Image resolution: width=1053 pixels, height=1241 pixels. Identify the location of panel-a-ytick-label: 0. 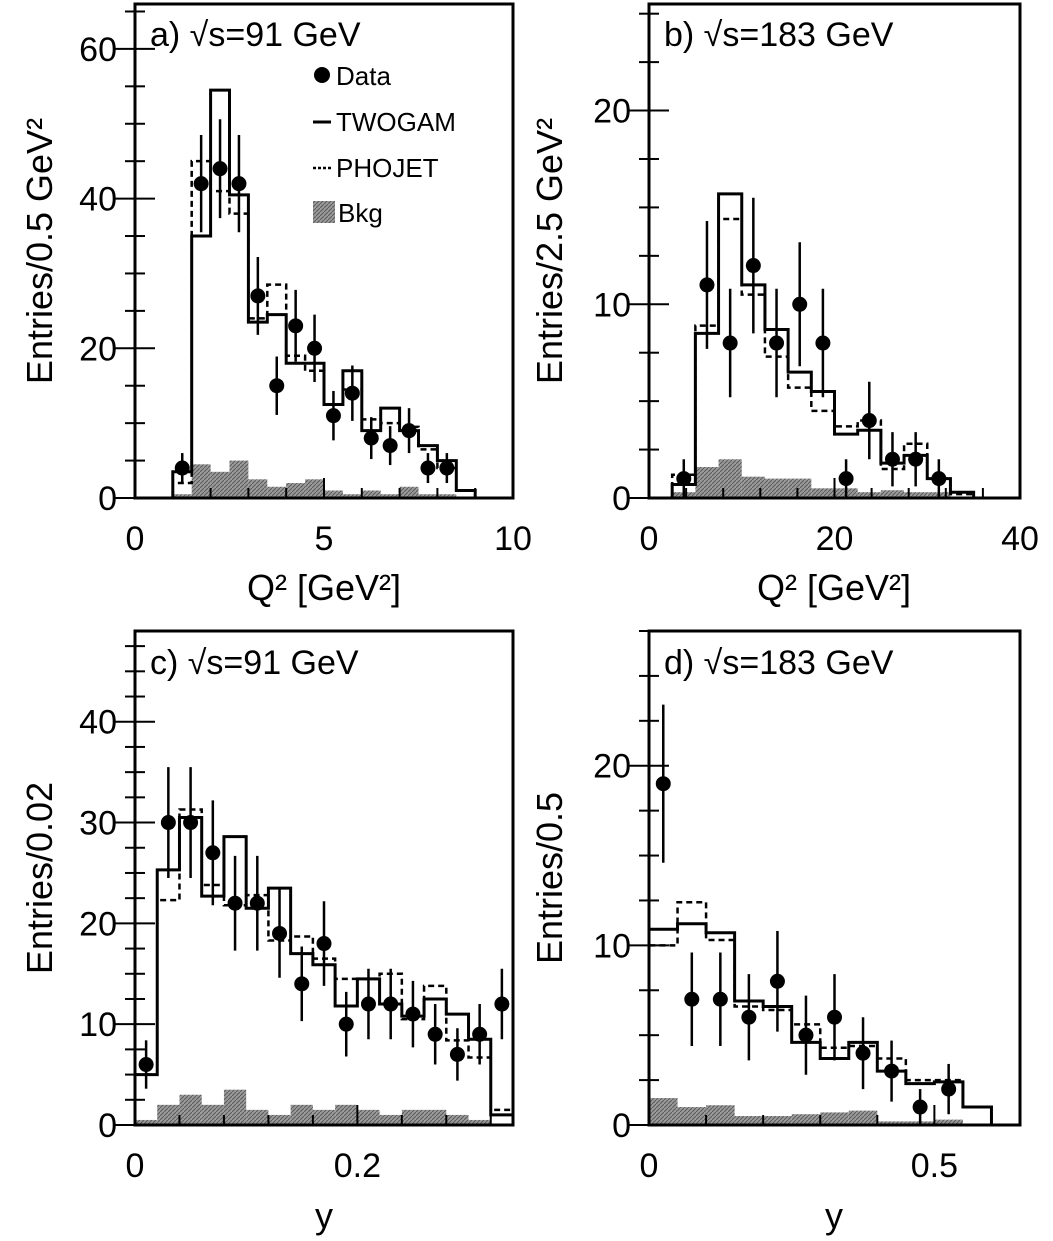
(107, 499).